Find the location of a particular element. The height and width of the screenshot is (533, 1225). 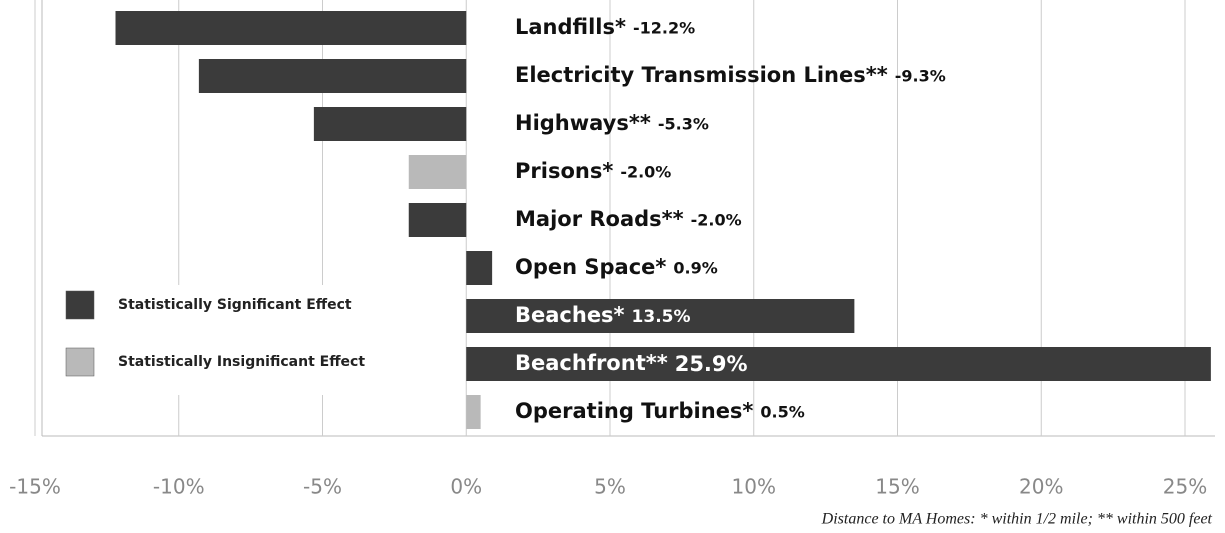

category-label: Landfills* is located at coordinates (570, 27).